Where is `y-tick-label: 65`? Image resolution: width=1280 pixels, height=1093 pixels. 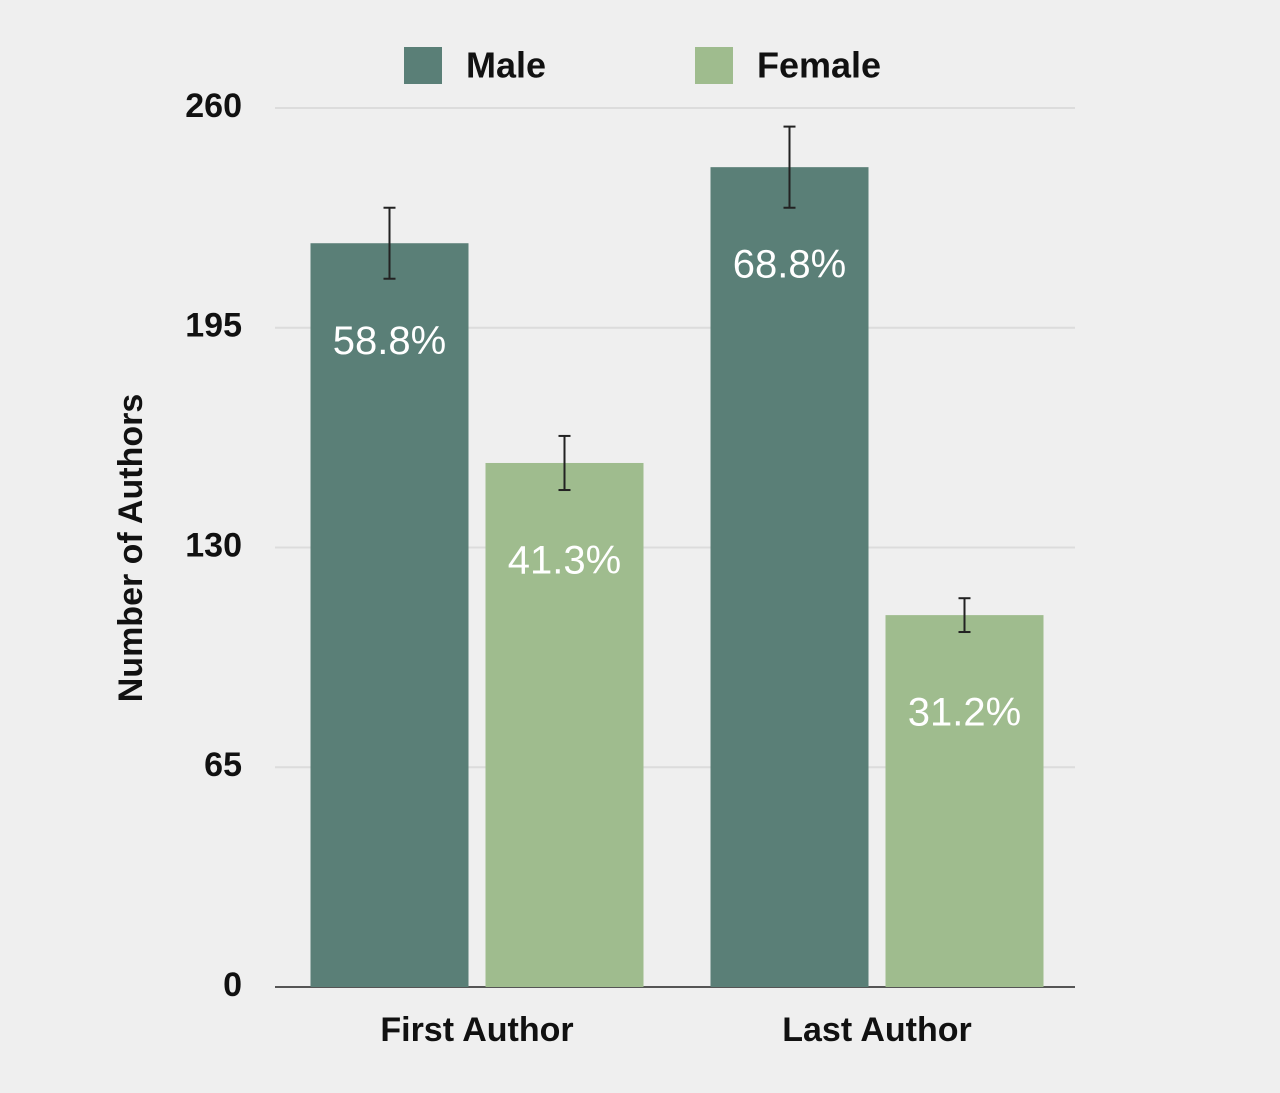
y-tick-label: 65 is located at coordinates (223, 765).